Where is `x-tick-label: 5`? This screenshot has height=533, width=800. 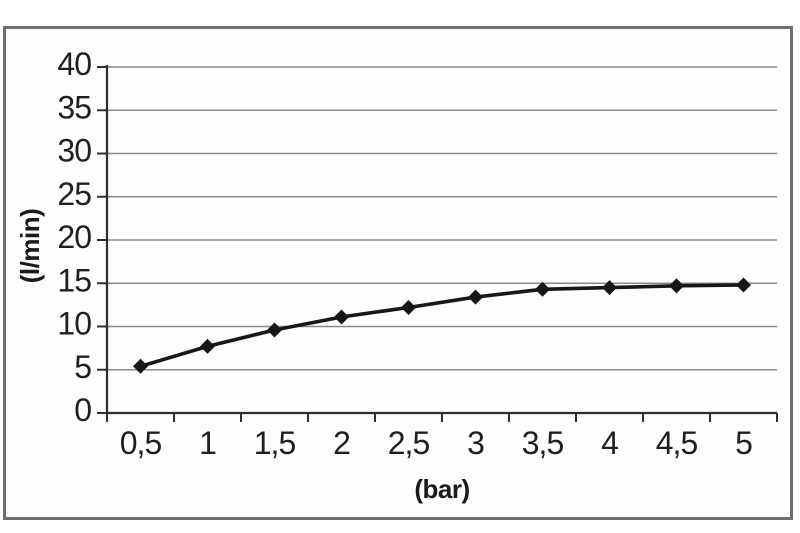 x-tick-label: 5 is located at coordinates (743, 443).